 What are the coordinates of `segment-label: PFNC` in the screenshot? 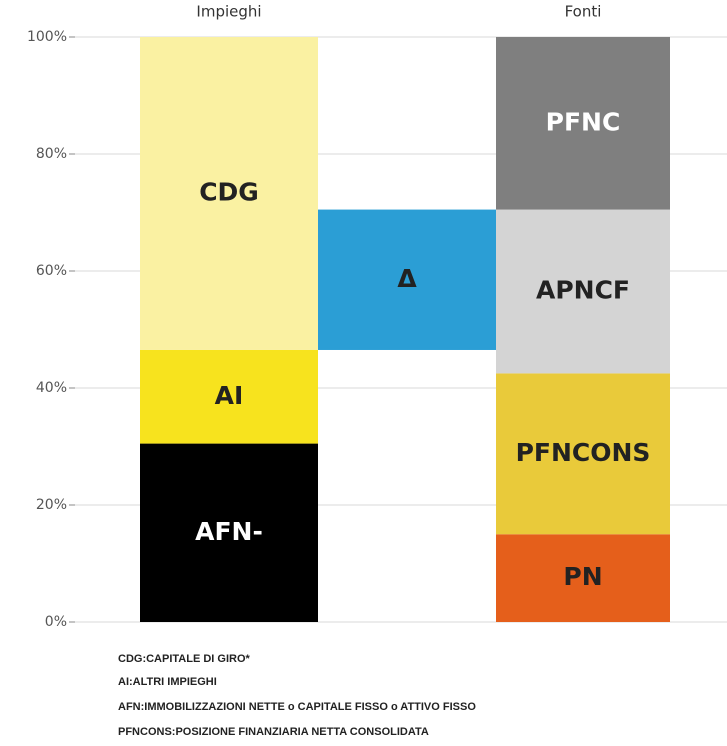 It's located at (583, 121).